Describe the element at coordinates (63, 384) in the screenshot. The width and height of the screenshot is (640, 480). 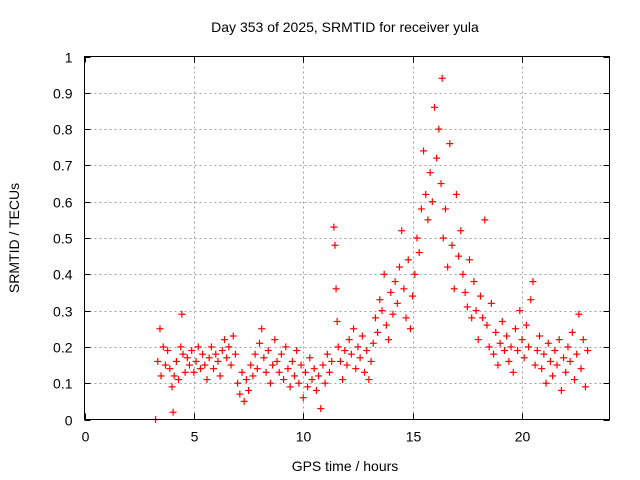
I see `y-tick-label: 0.1` at that location.